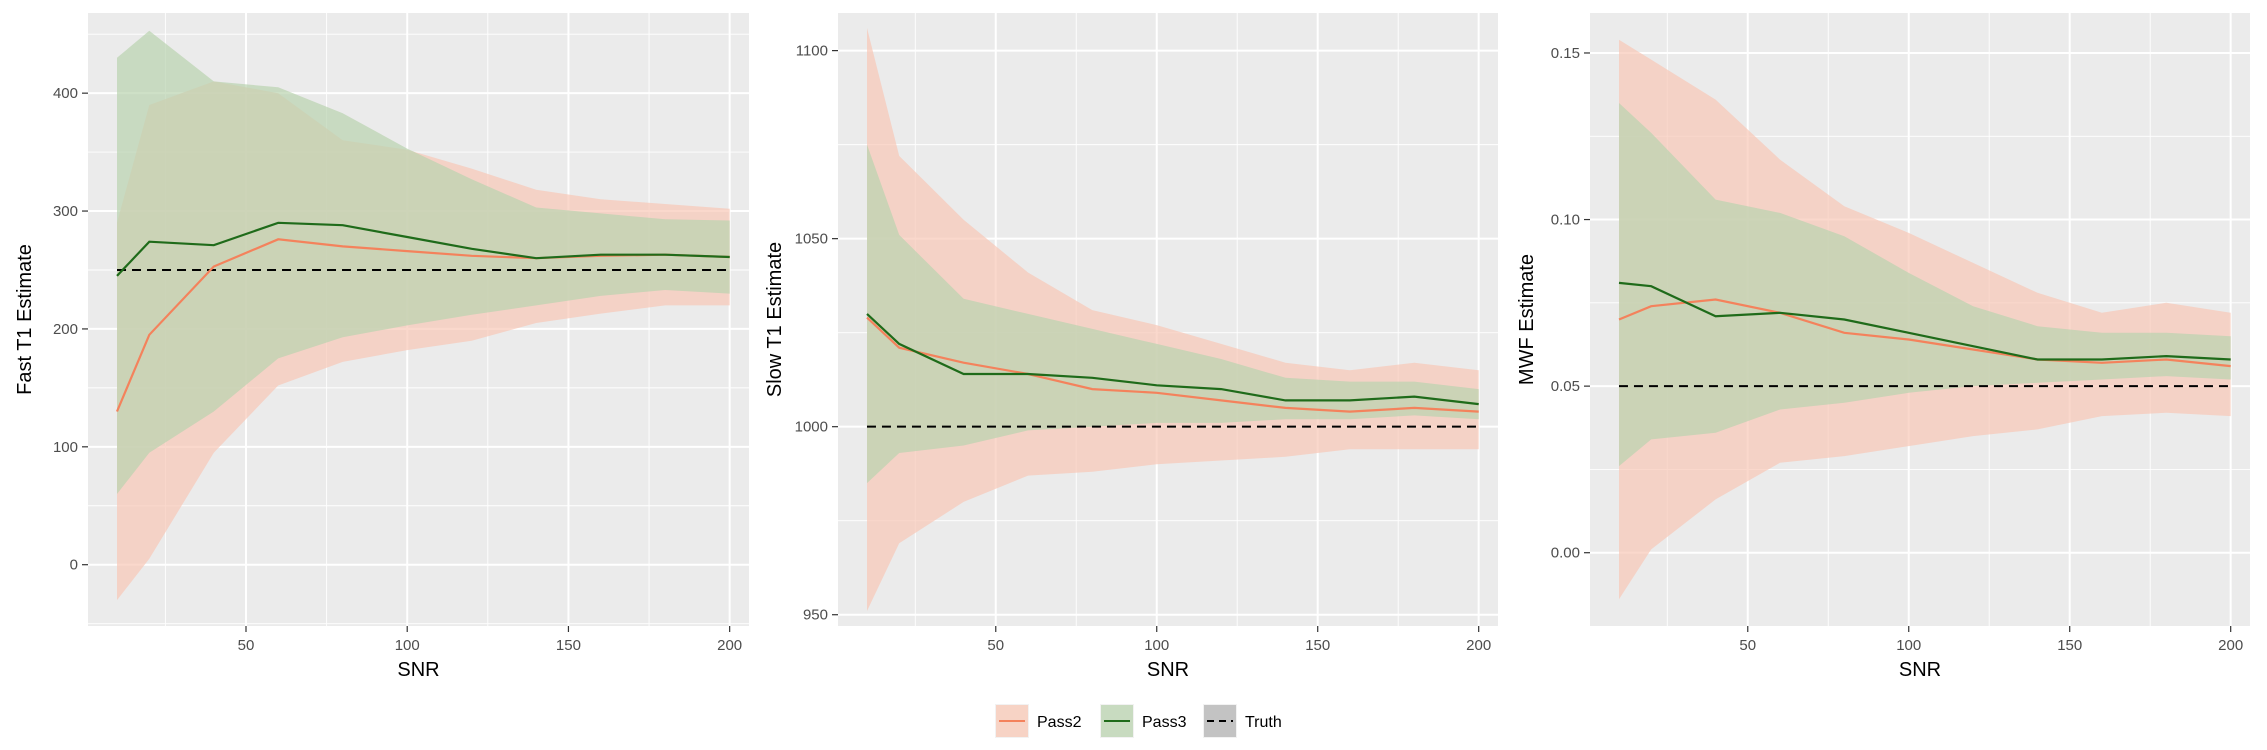 The width and height of the screenshot is (2267, 750). I want to click on y-axis-title: Slow T1 Estimate, so click(775, 319).